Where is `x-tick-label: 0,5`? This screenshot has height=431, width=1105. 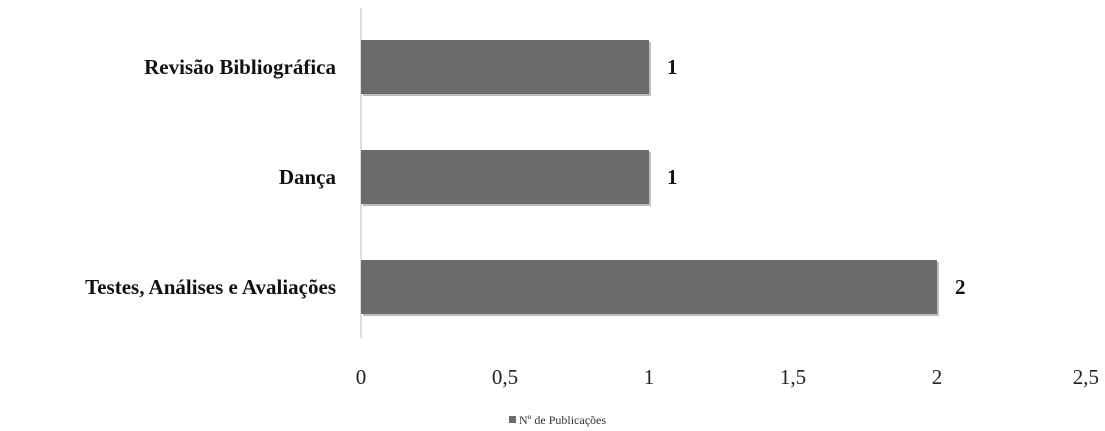
x-tick-label: 0,5 is located at coordinates (505, 377).